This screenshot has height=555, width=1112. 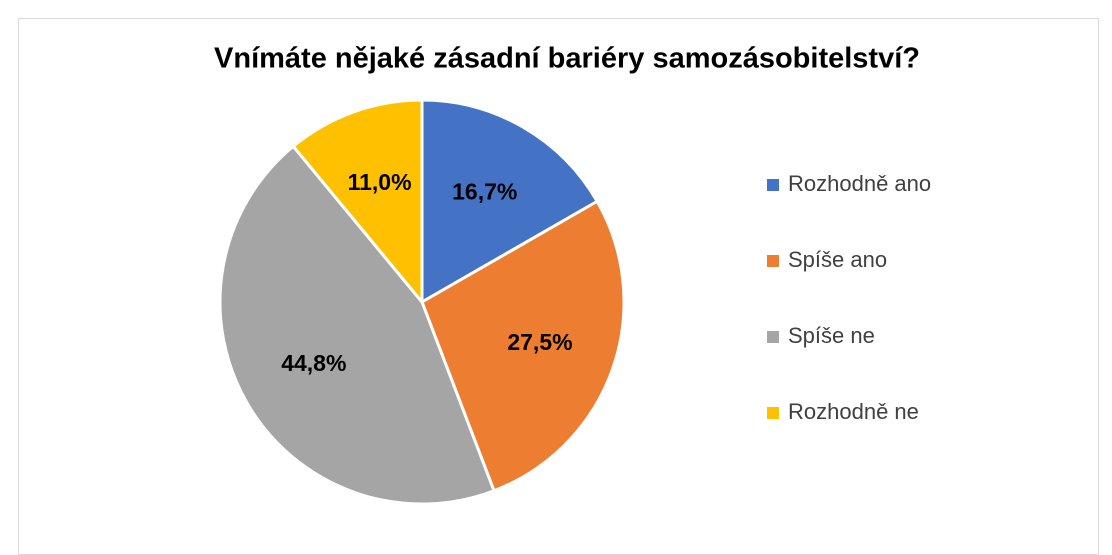 What do you see at coordinates (831, 335) in the screenshot?
I see `legend-label: Spíše ne` at bounding box center [831, 335].